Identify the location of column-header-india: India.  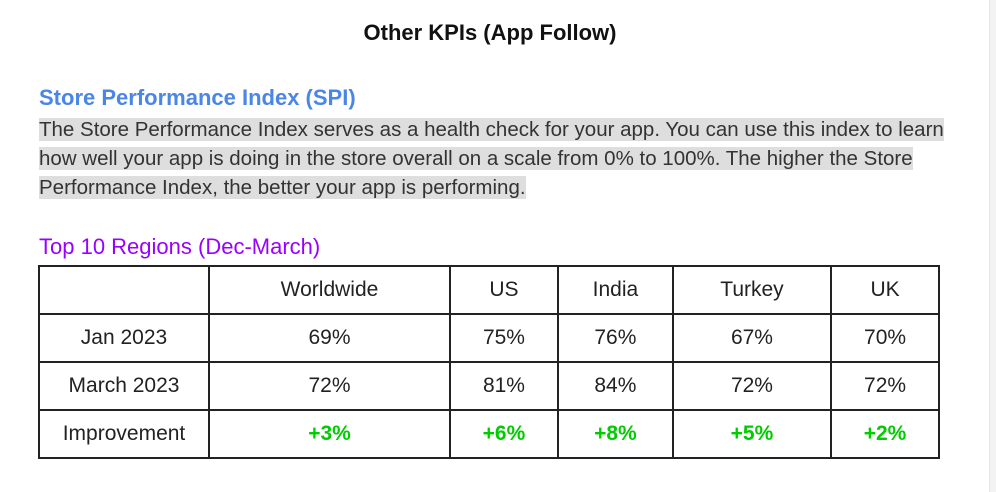
(615, 290).